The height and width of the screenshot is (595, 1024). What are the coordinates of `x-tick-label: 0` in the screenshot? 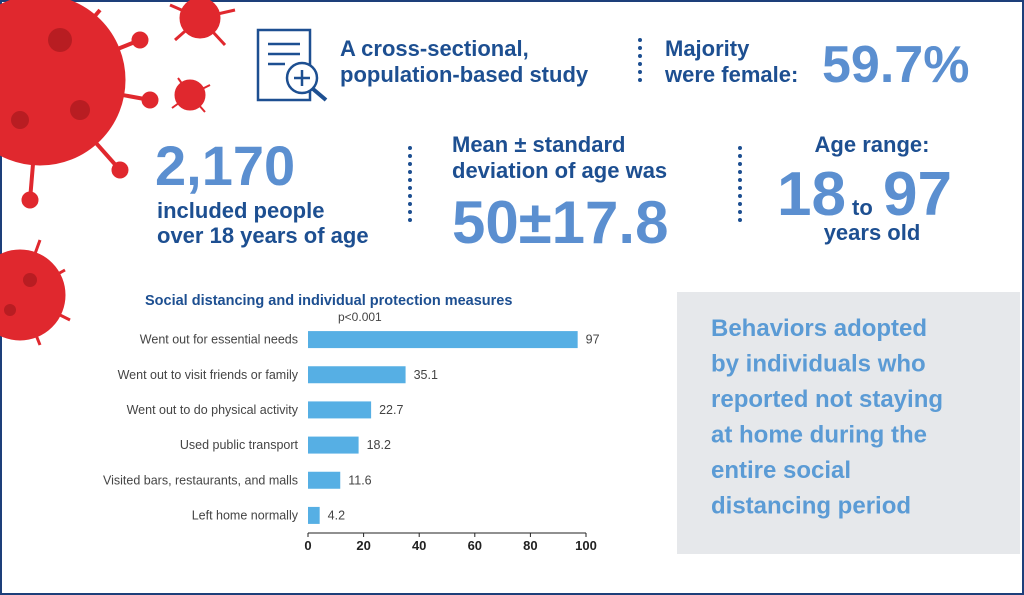 It's located at (307, 545).